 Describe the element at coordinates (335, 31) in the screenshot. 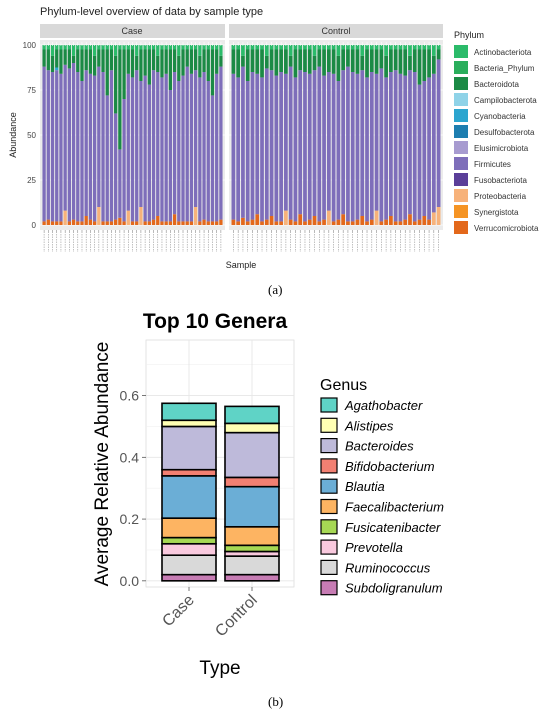

I see `facet-label-control: Control` at that location.